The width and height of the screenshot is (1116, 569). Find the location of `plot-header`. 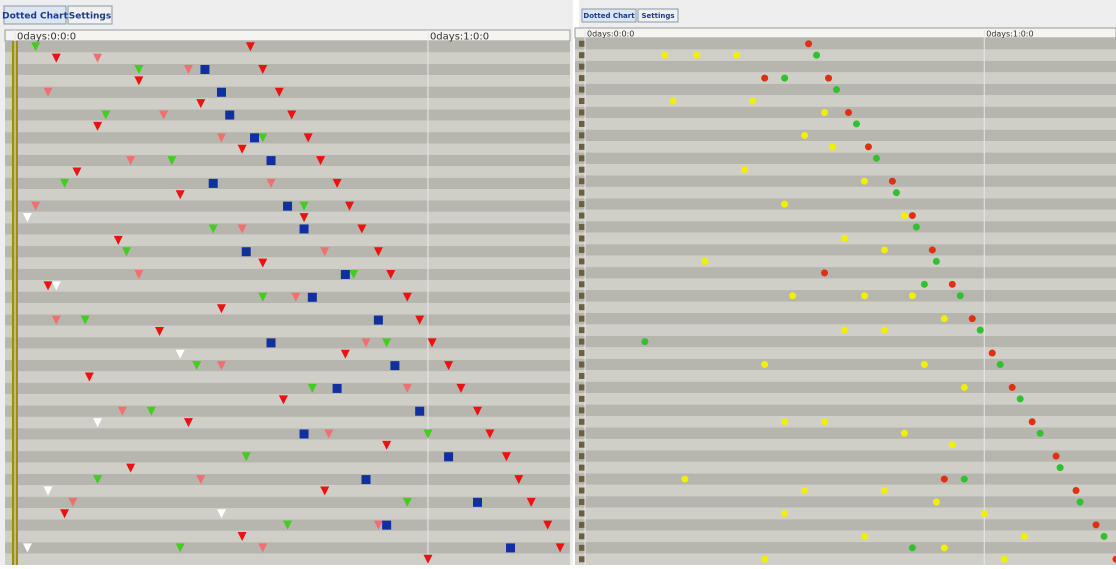

plot-header is located at coordinates (845, 33).